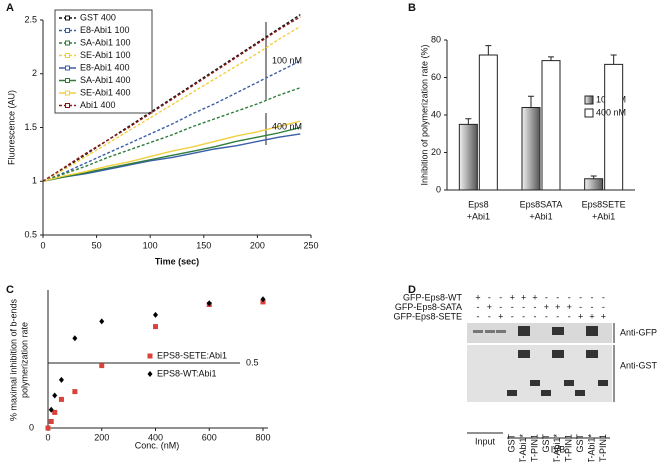 Image resolution: width=662 pixels, height=467 pixels. What do you see at coordinates (287, 60) in the screenshot?
I see `annotation: 100 nM` at bounding box center [287, 60].